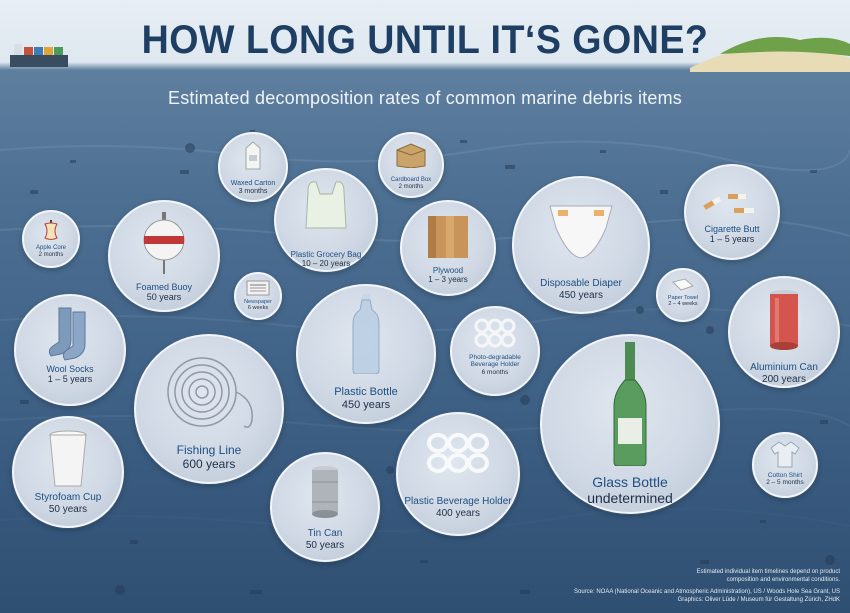 Image resolution: width=850 pixels, height=613 pixels. What do you see at coordinates (366, 392) in the screenshot?
I see `plastic-bottle-name: Plastic Bottle` at bounding box center [366, 392].